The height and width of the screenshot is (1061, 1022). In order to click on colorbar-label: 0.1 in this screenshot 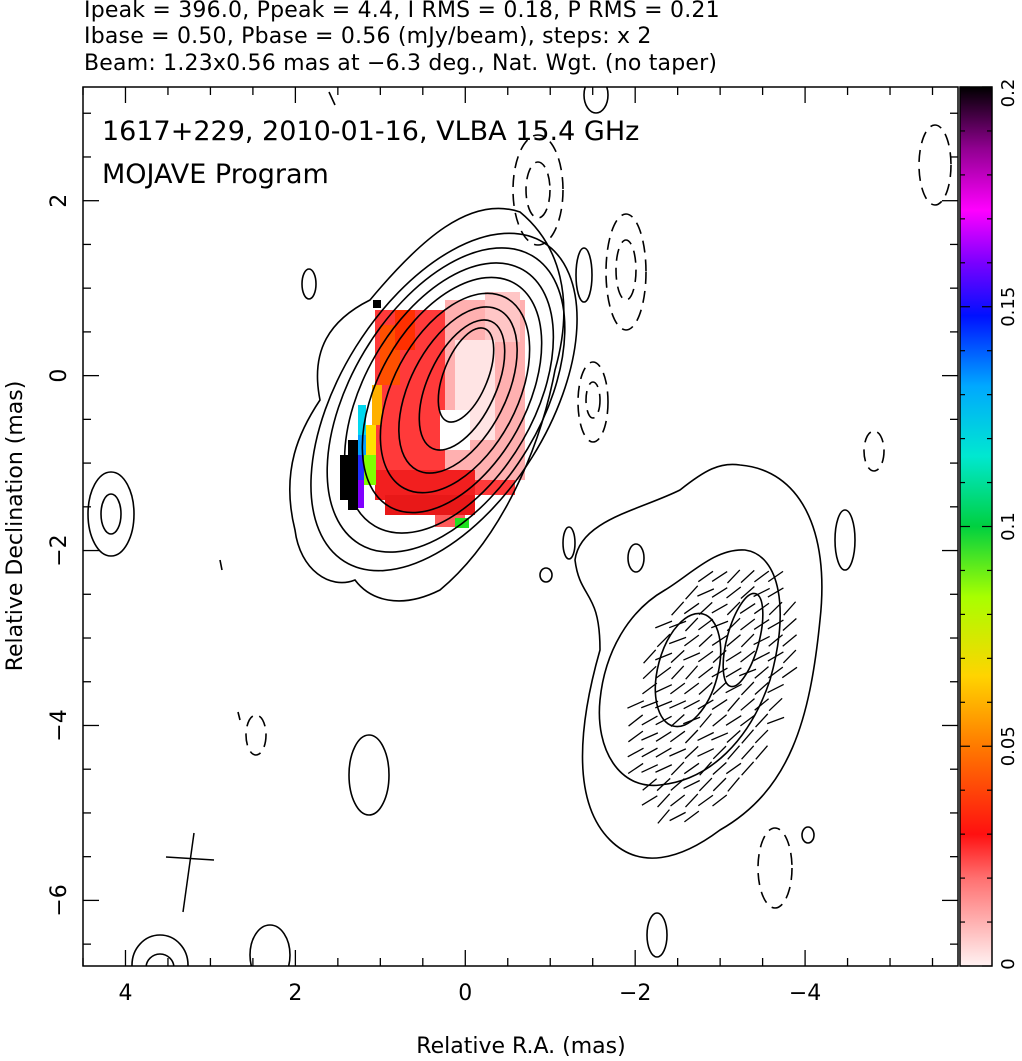, I will do `click(1008, 526)`.